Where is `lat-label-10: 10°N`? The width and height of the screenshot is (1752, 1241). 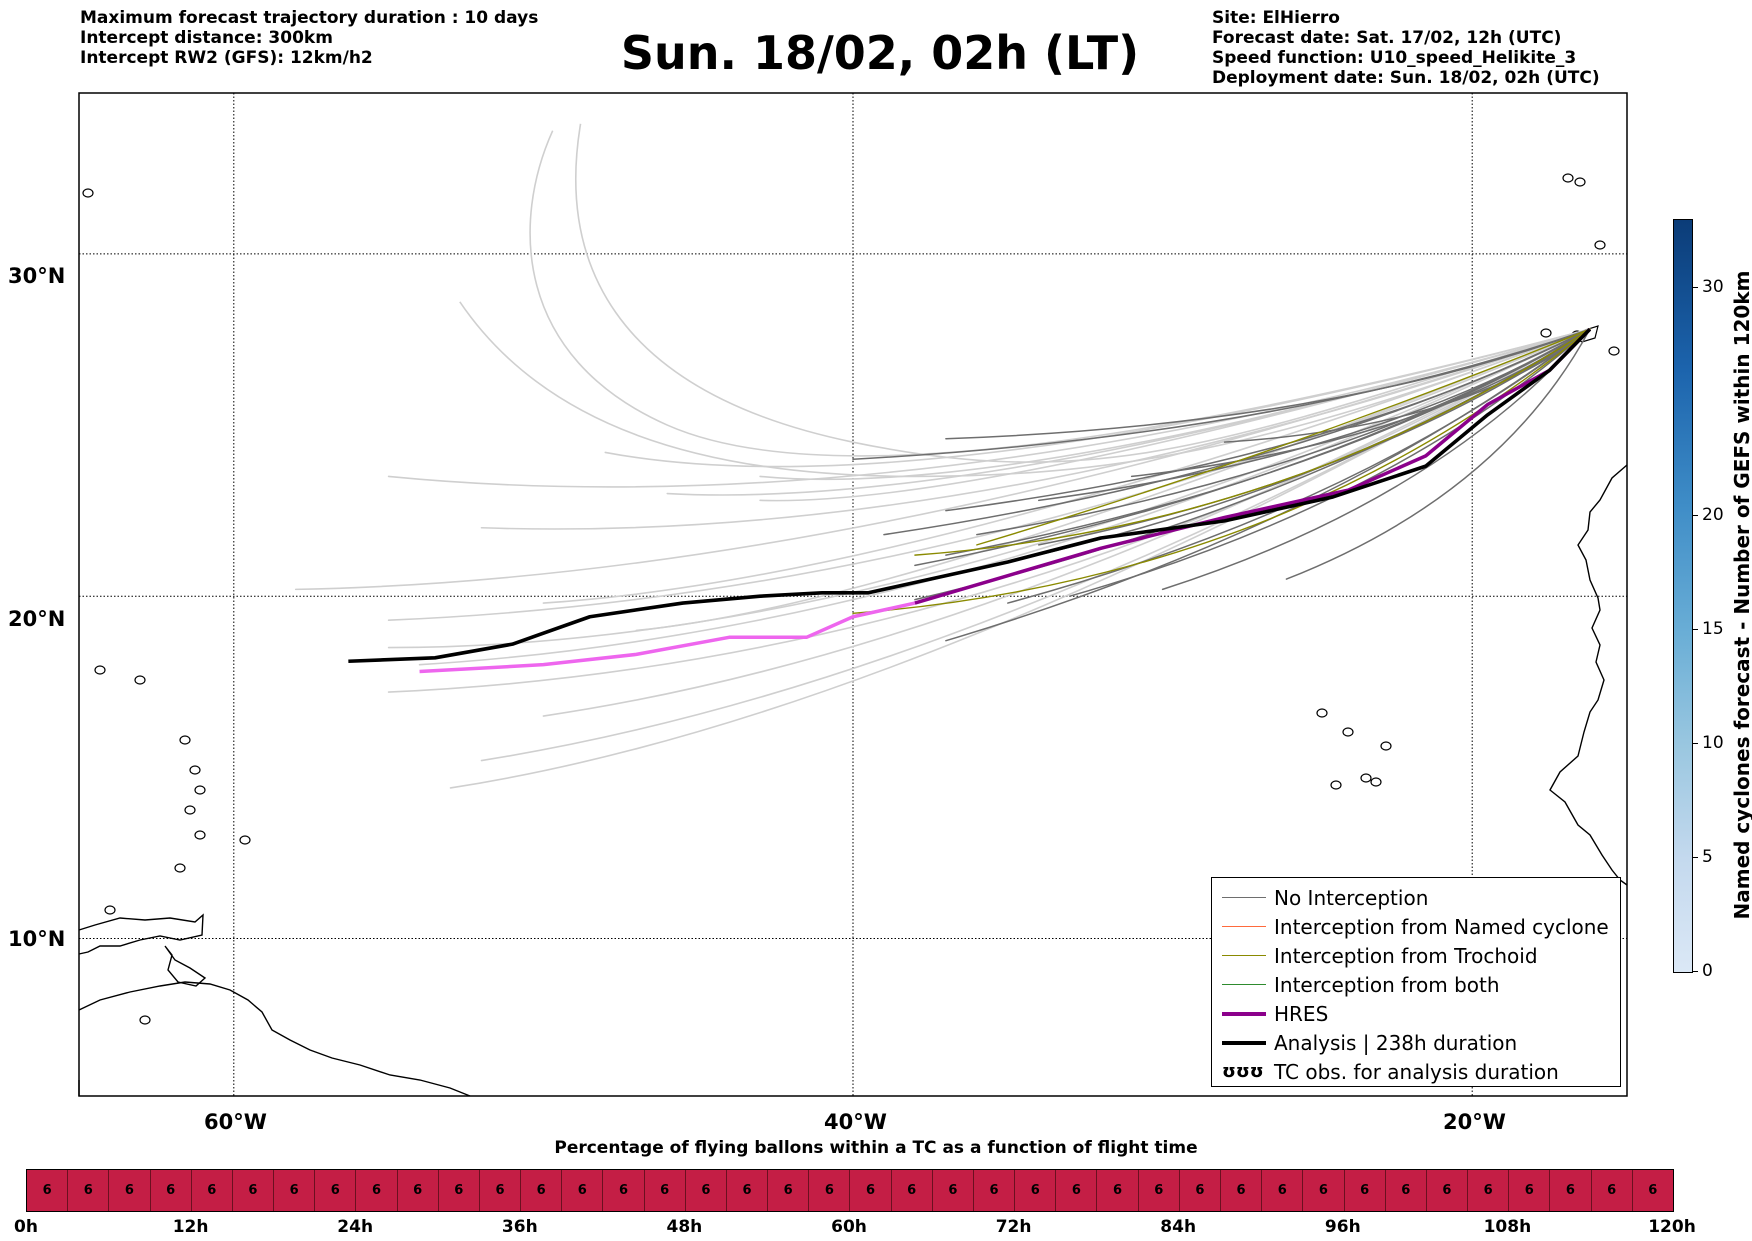
lat-label-10: 10°N is located at coordinates (37, 939).